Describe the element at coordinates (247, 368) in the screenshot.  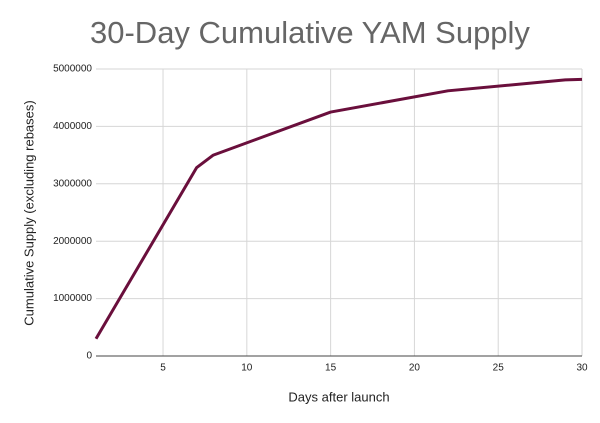
I see `x-tick-label: 10` at that location.